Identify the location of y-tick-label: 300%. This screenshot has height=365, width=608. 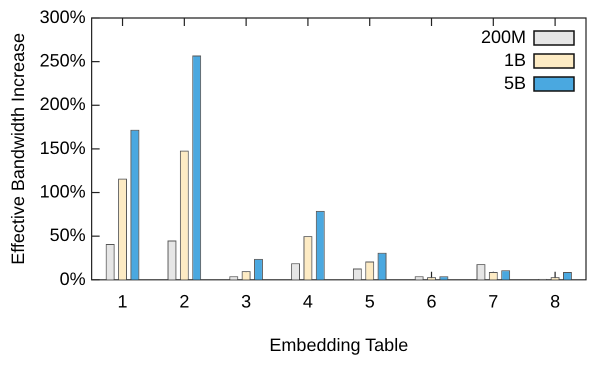
(63, 16).